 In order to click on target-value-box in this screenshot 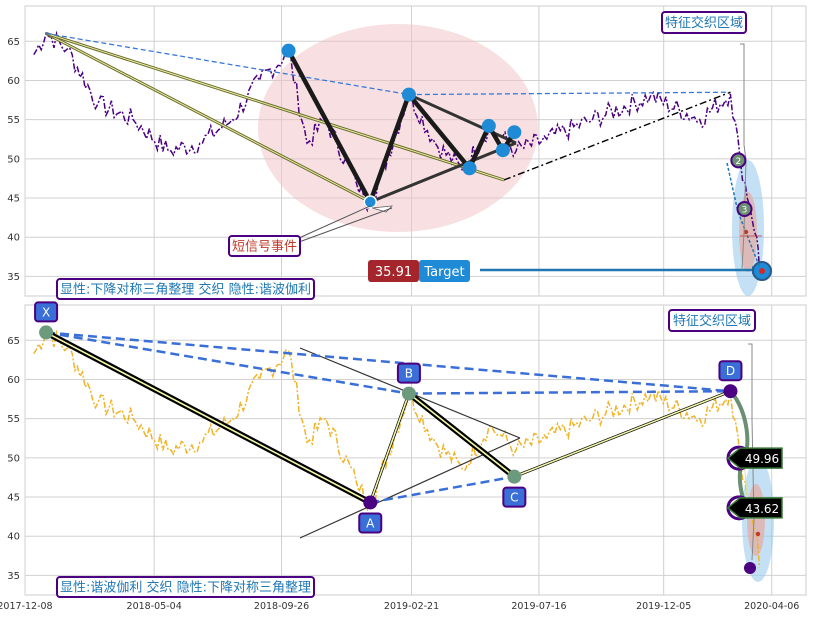, I will do `click(393, 271)`.